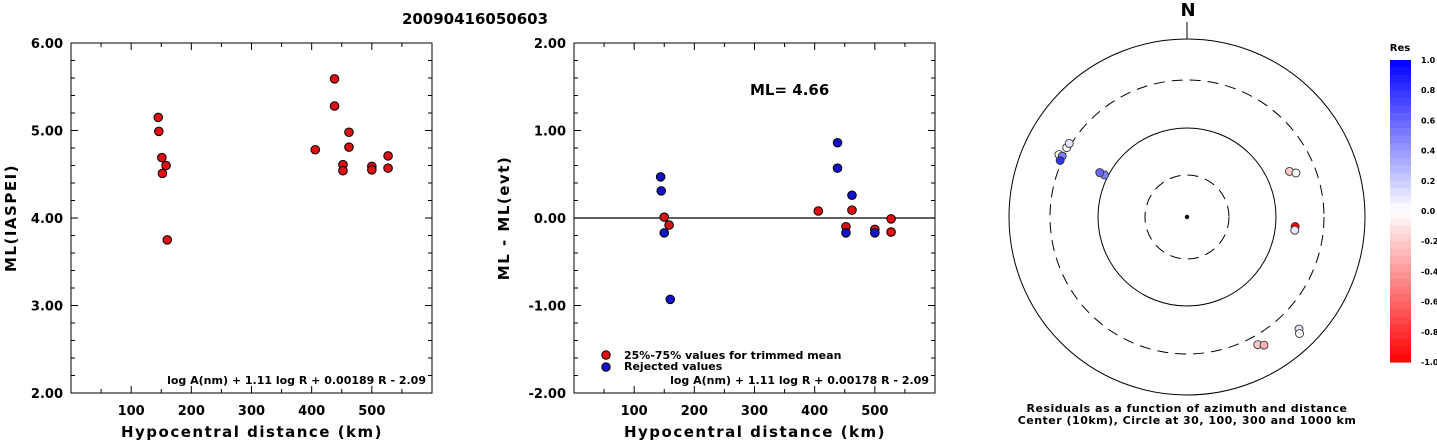  Describe the element at coordinates (694, 411) in the screenshot. I see `middle-xtick-label: 200` at that location.